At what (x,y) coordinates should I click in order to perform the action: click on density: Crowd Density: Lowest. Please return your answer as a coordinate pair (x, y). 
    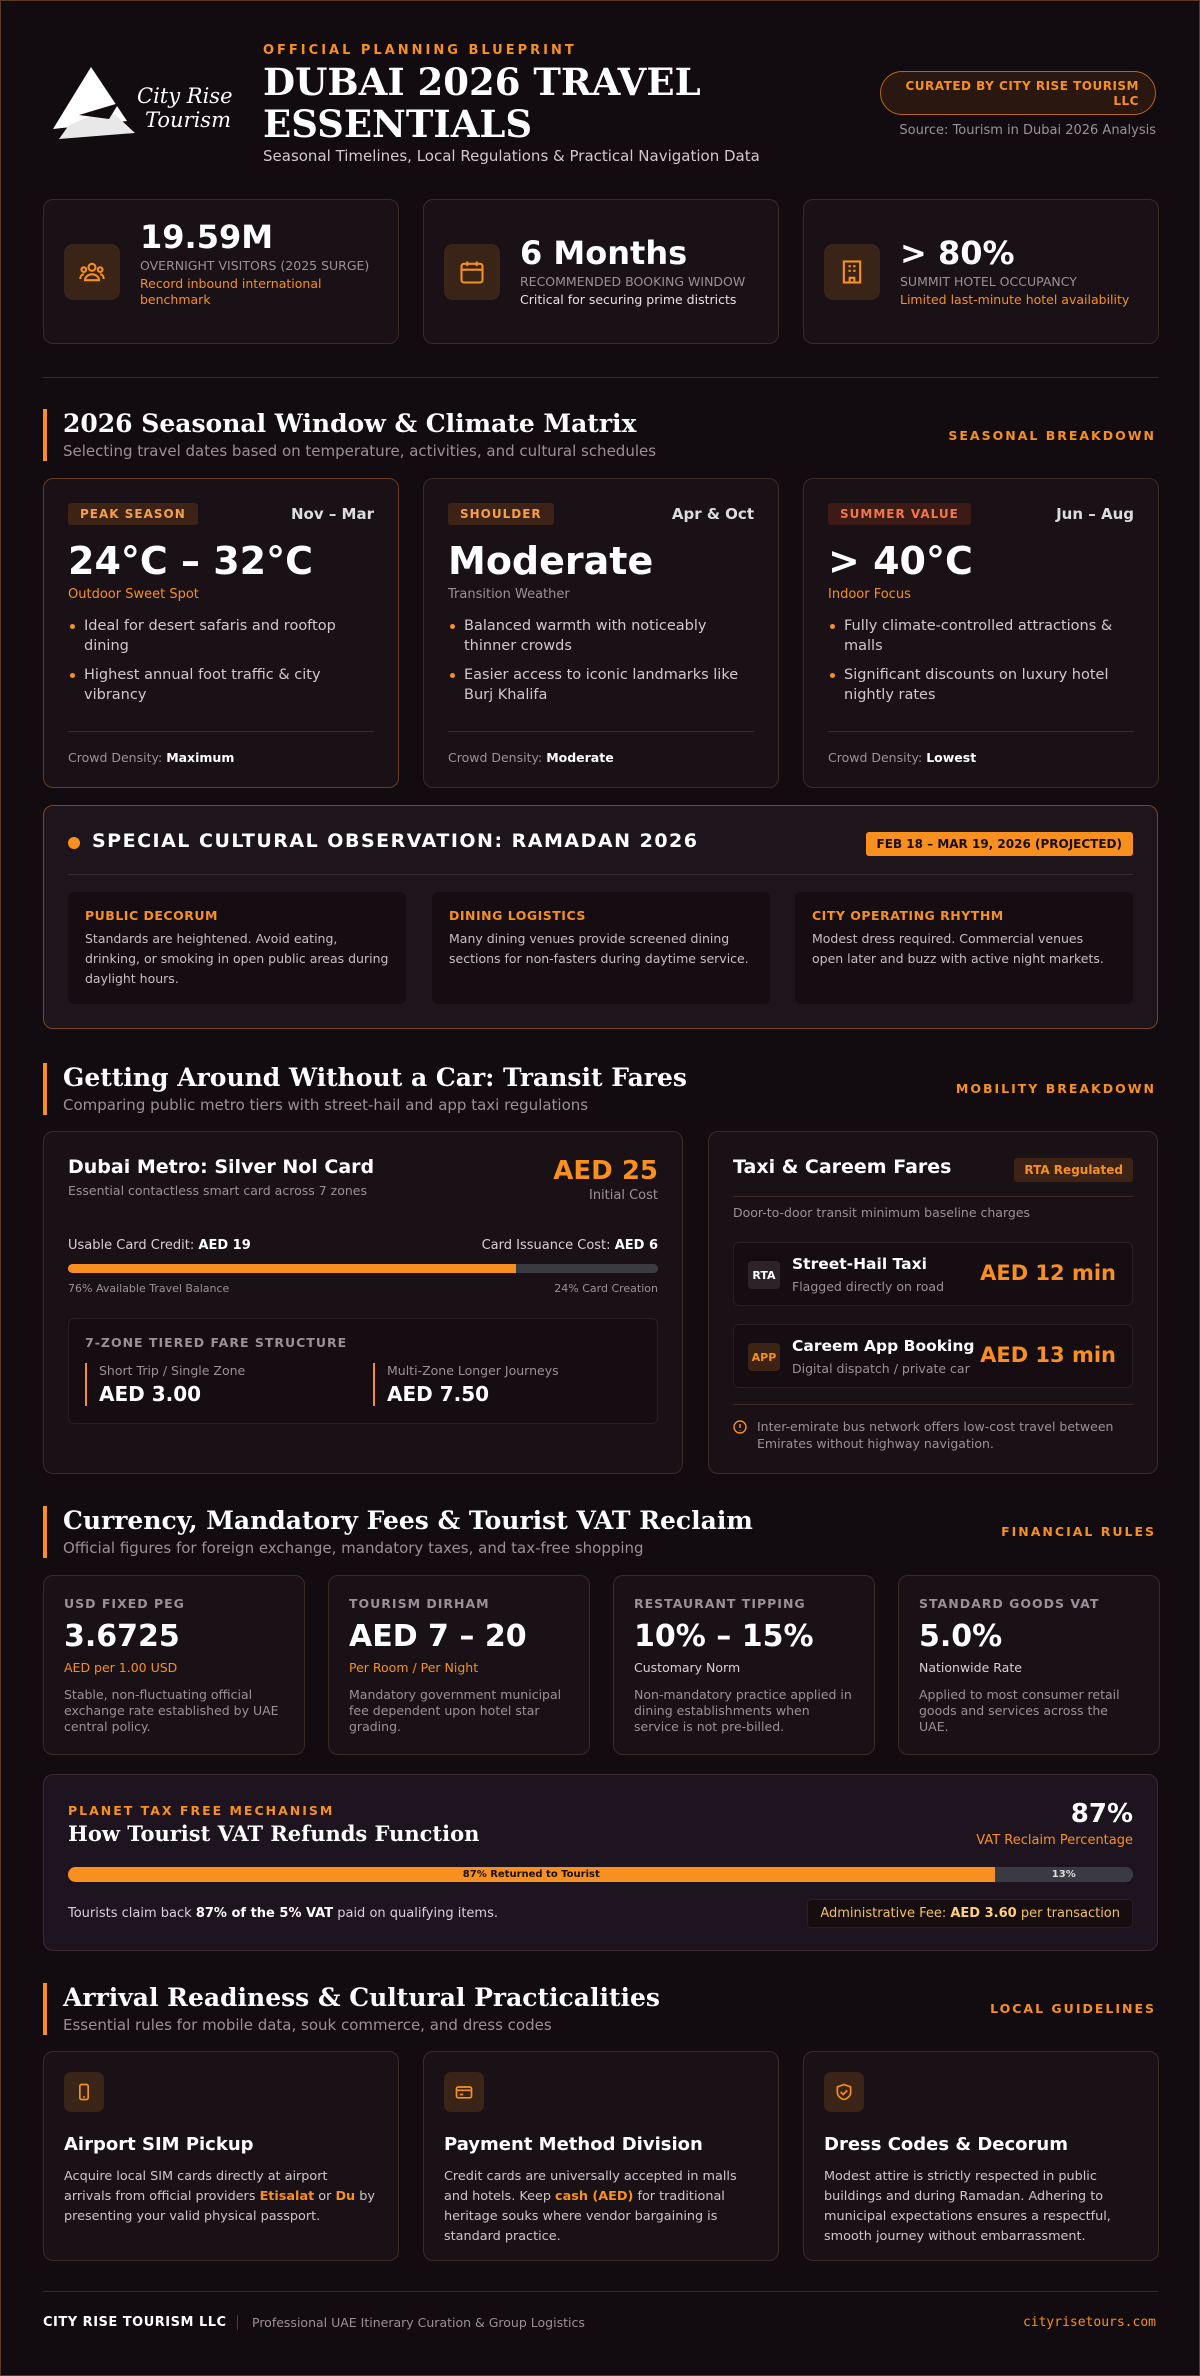
    Looking at the image, I should click on (981, 759).